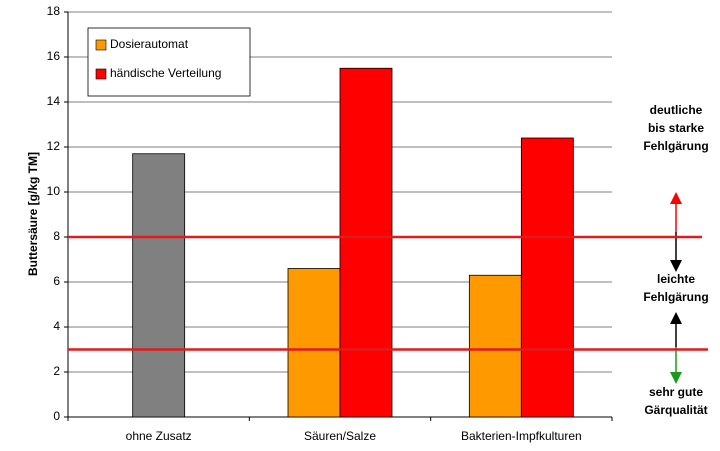 The height and width of the screenshot is (451, 720). What do you see at coordinates (676, 279) in the screenshot?
I see `annotation: leichte` at bounding box center [676, 279].